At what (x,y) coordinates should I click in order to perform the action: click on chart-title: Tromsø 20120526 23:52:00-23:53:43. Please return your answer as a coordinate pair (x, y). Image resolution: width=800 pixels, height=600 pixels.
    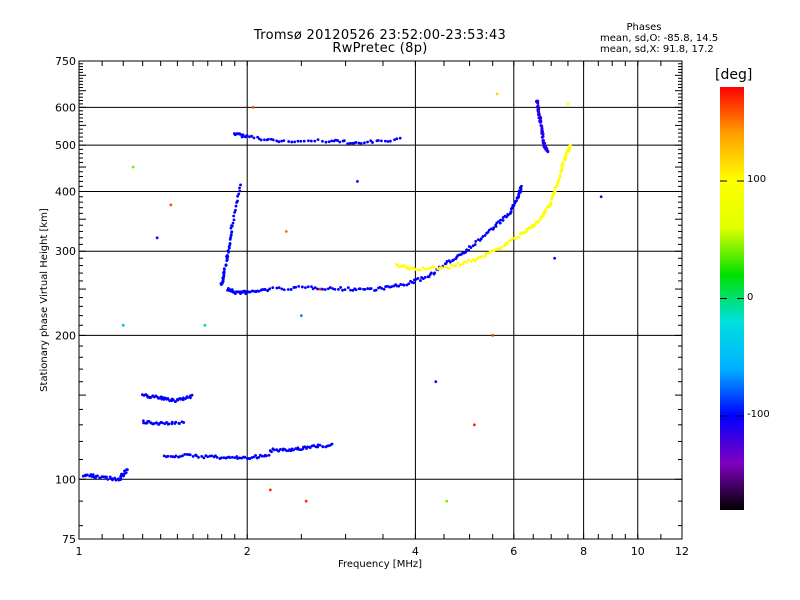
    Looking at the image, I should click on (380, 35).